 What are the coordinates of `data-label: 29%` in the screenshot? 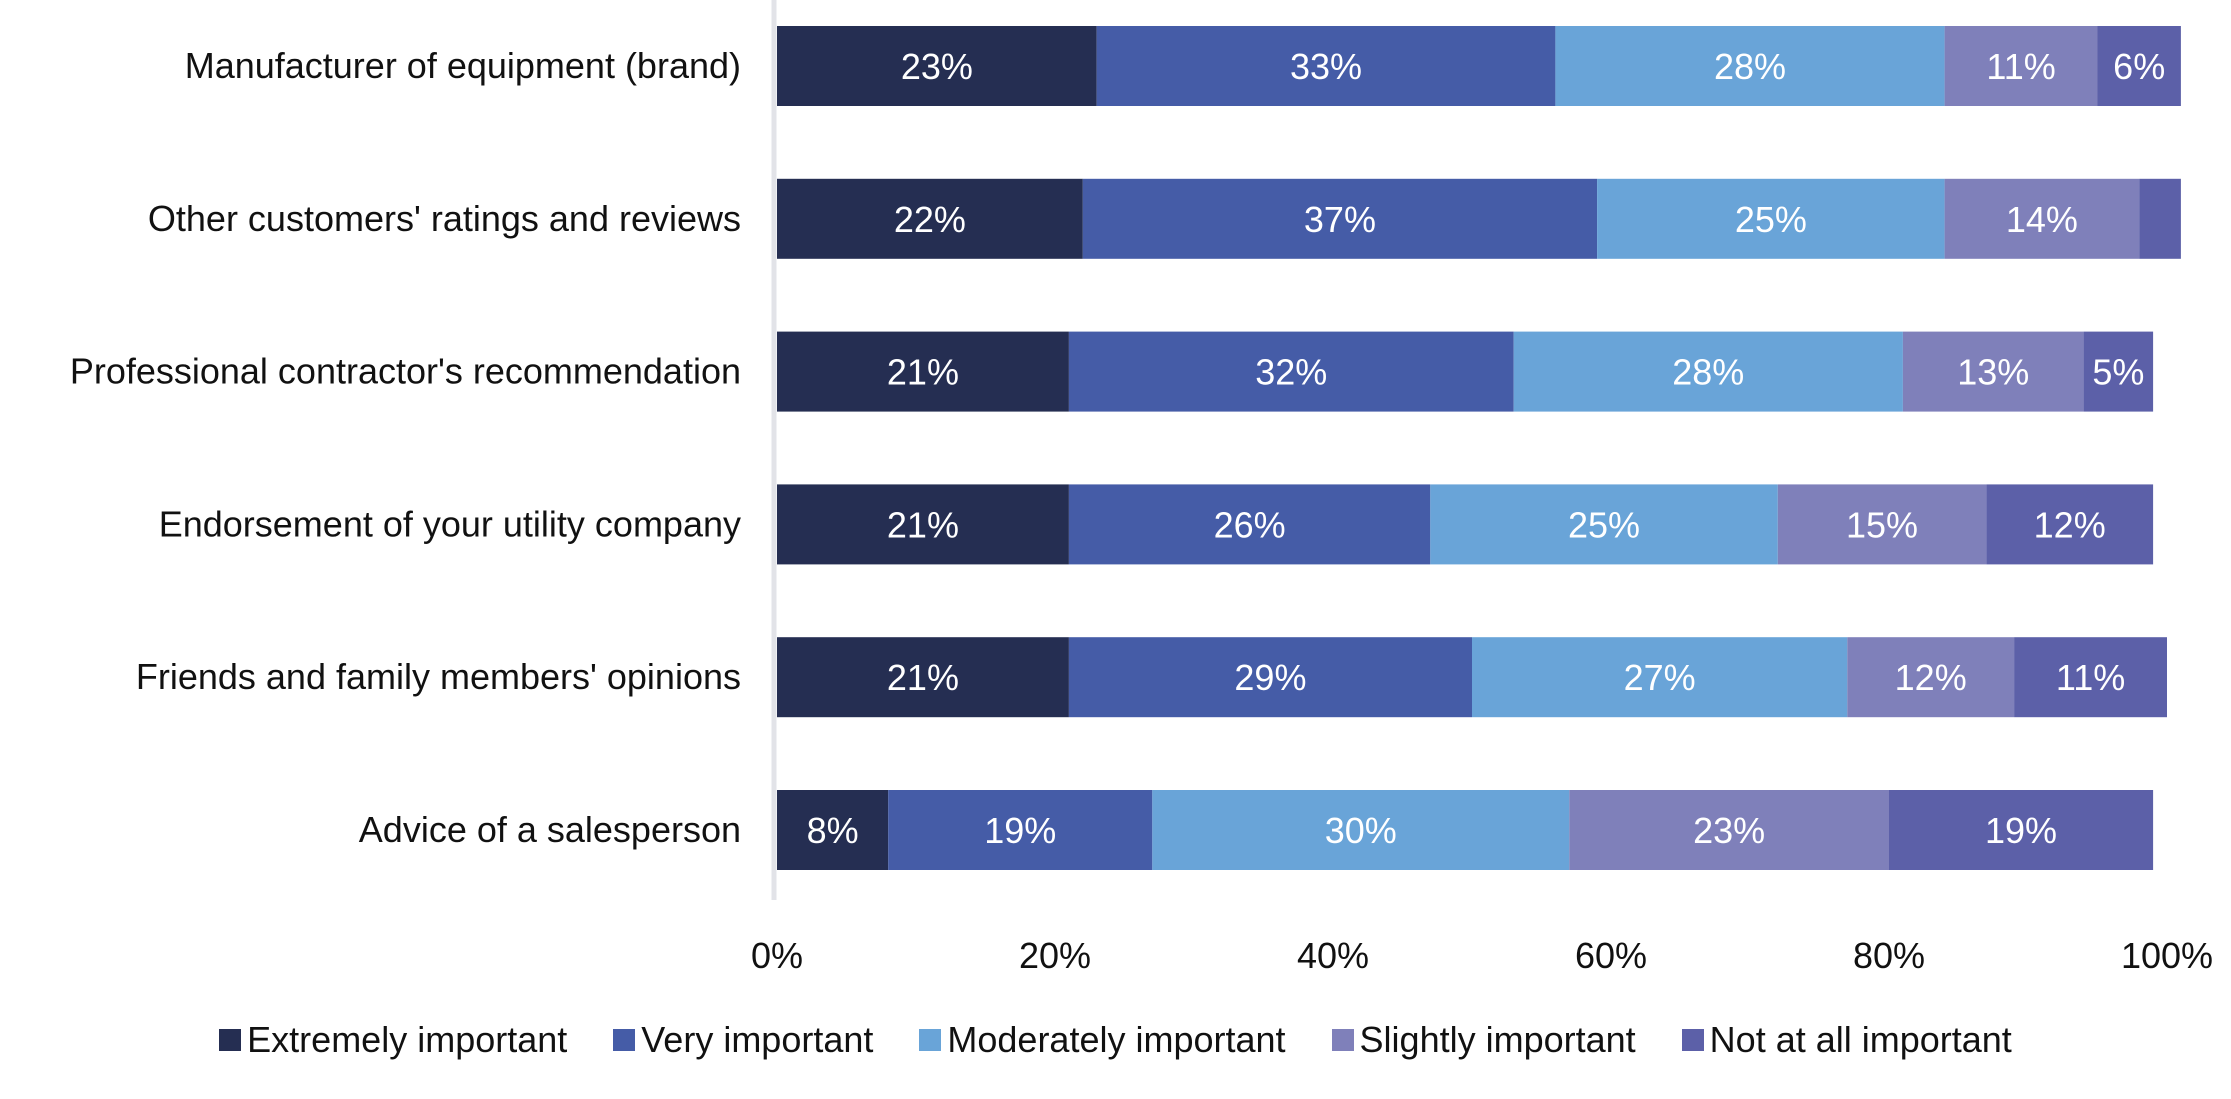 It's located at (1270, 677).